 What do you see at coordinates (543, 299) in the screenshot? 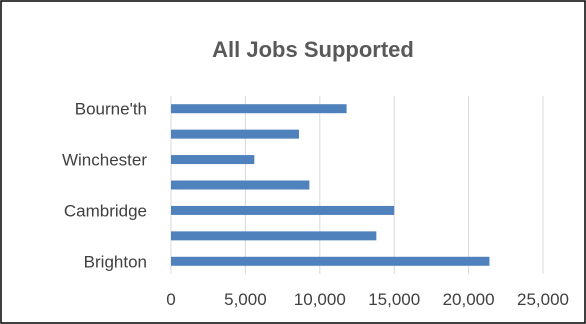
I see `x-tick-label: 25,000` at bounding box center [543, 299].